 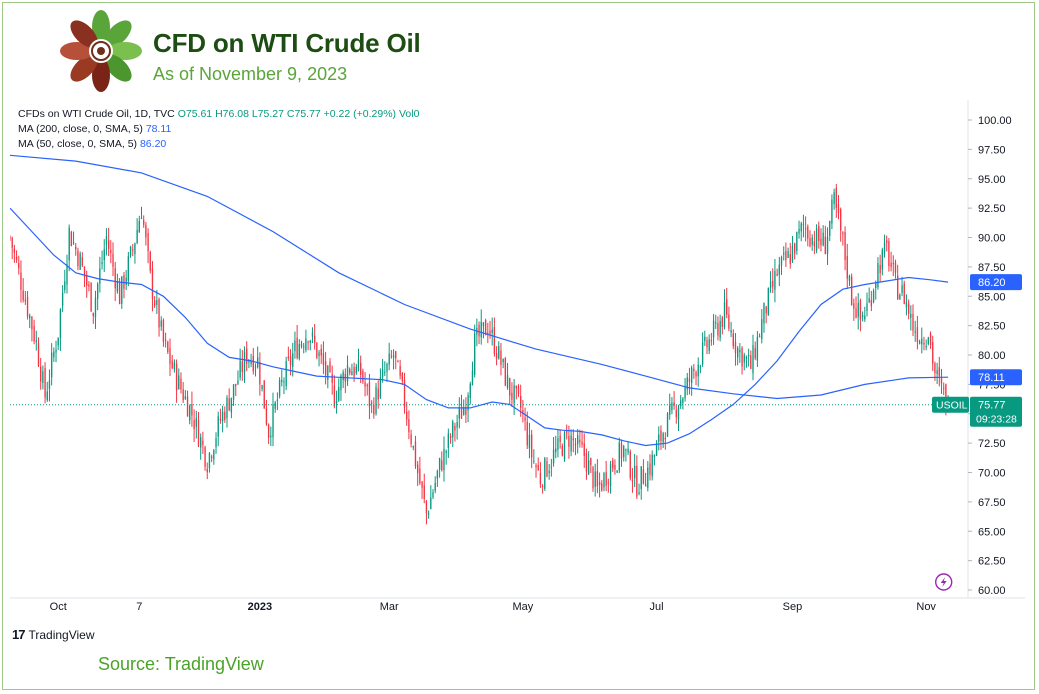 What do you see at coordinates (995, 121) in the screenshot?
I see `y-tick-label: 100.00` at bounding box center [995, 121].